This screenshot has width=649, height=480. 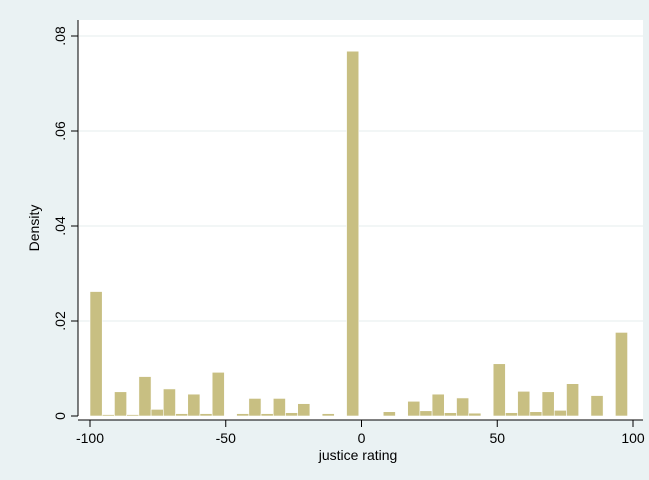 I want to click on x-tick-label: 0, so click(x=362, y=438).